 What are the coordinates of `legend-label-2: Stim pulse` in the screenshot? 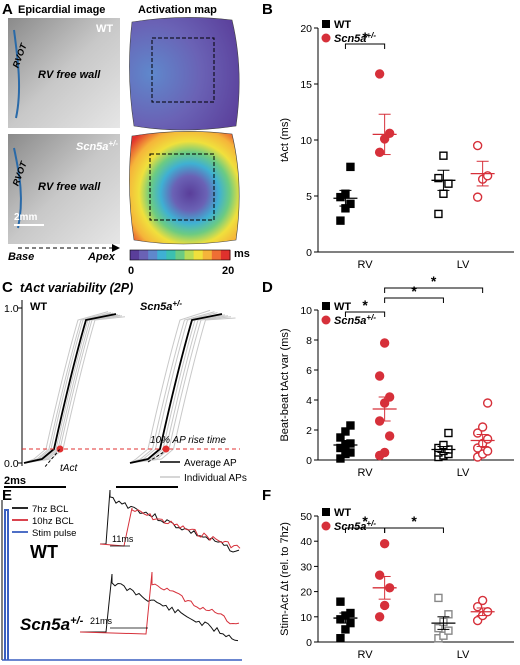 It's located at (54, 533).